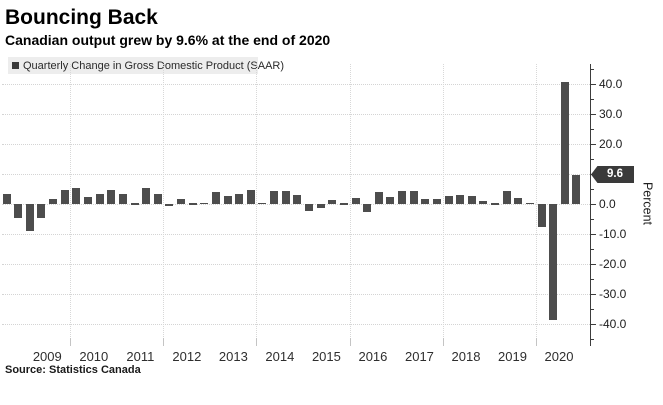  I want to click on x-axis-label: 2020, so click(559, 356).